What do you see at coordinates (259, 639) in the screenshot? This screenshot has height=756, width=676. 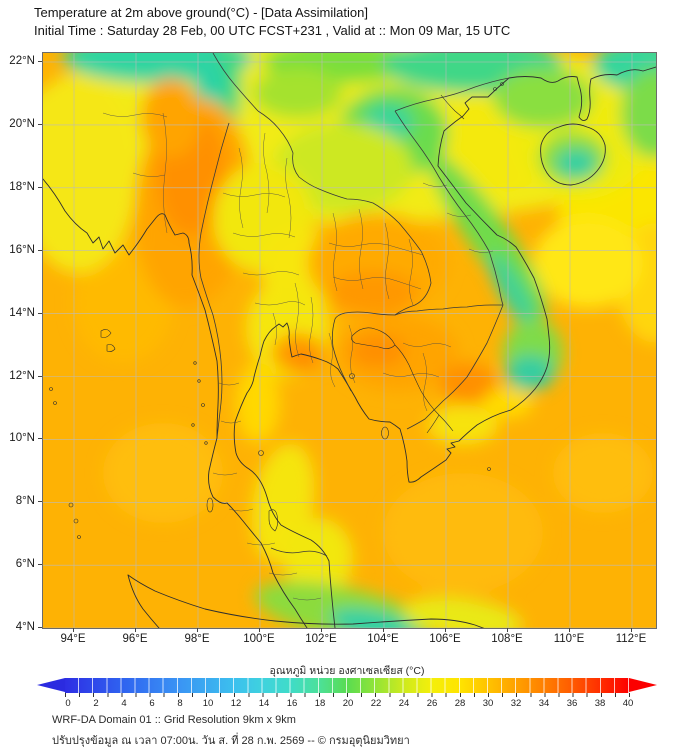 I see `lon-label: 100°E` at bounding box center [259, 639].